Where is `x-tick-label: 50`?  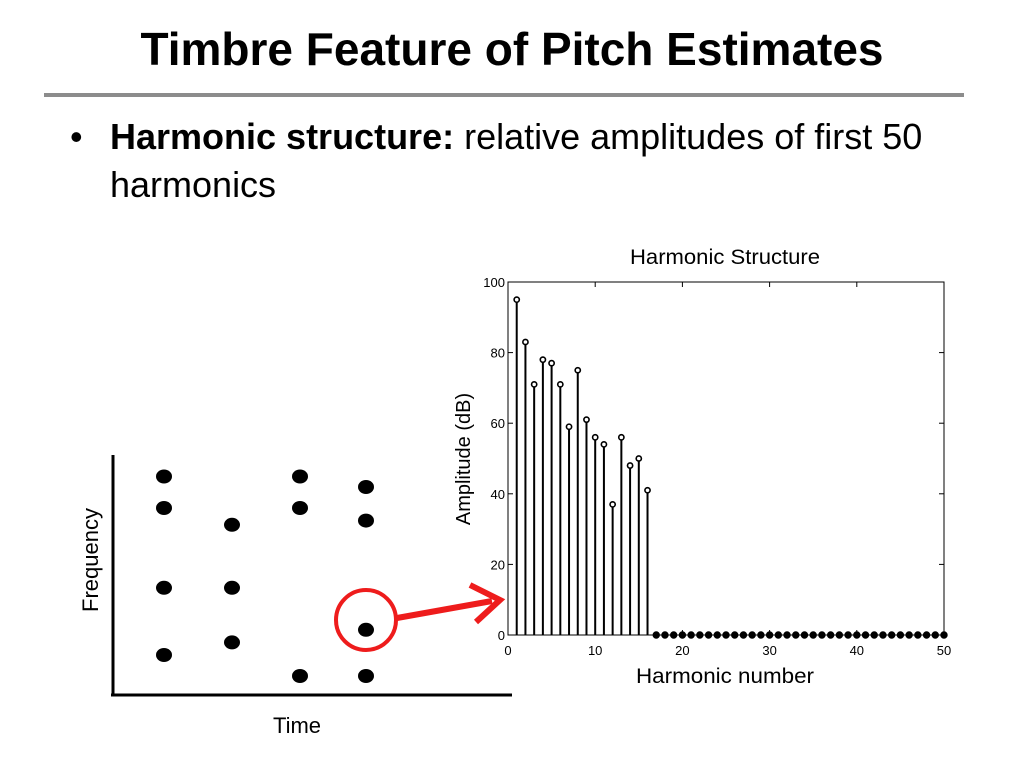
x-tick-label: 50 is located at coordinates (944, 650).